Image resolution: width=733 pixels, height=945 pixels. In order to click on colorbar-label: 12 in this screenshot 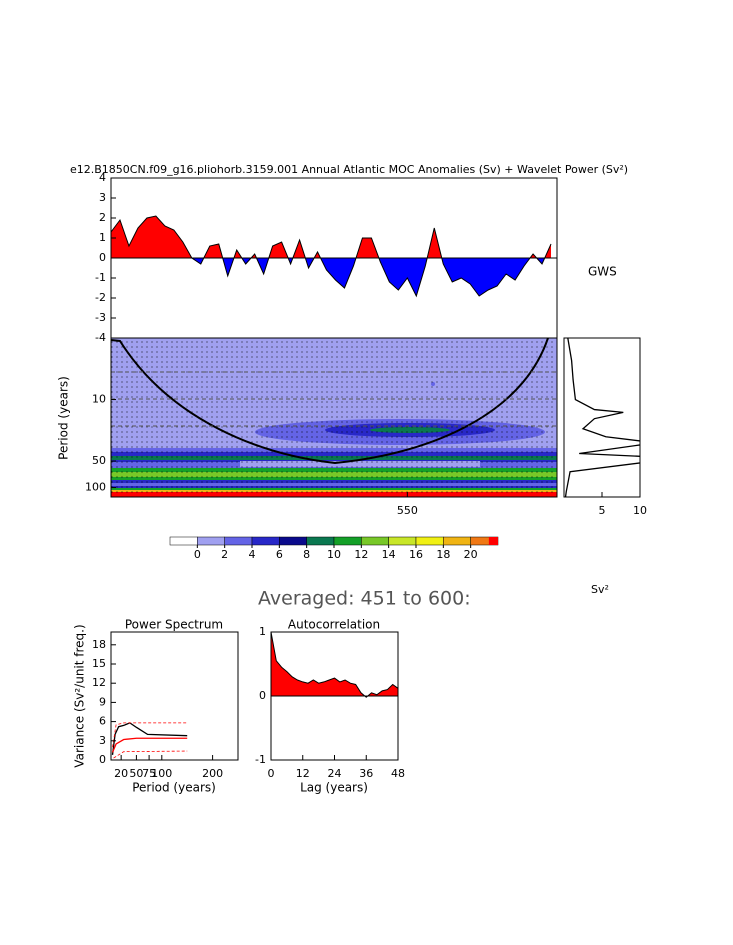, I will do `click(361, 554)`.